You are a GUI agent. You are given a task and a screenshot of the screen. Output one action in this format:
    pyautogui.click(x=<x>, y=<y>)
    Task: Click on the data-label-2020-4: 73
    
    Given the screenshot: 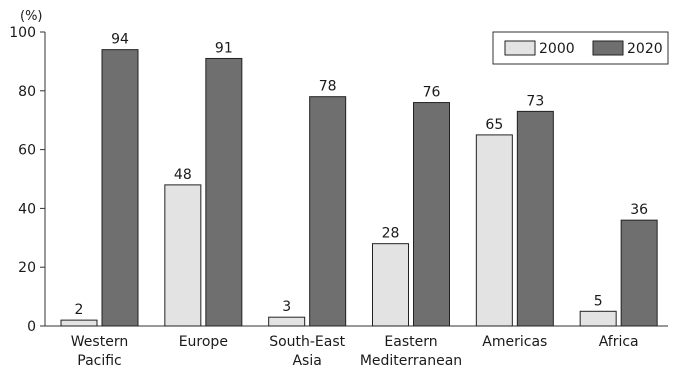 What is the action you would take?
    pyautogui.click(x=535, y=101)
    